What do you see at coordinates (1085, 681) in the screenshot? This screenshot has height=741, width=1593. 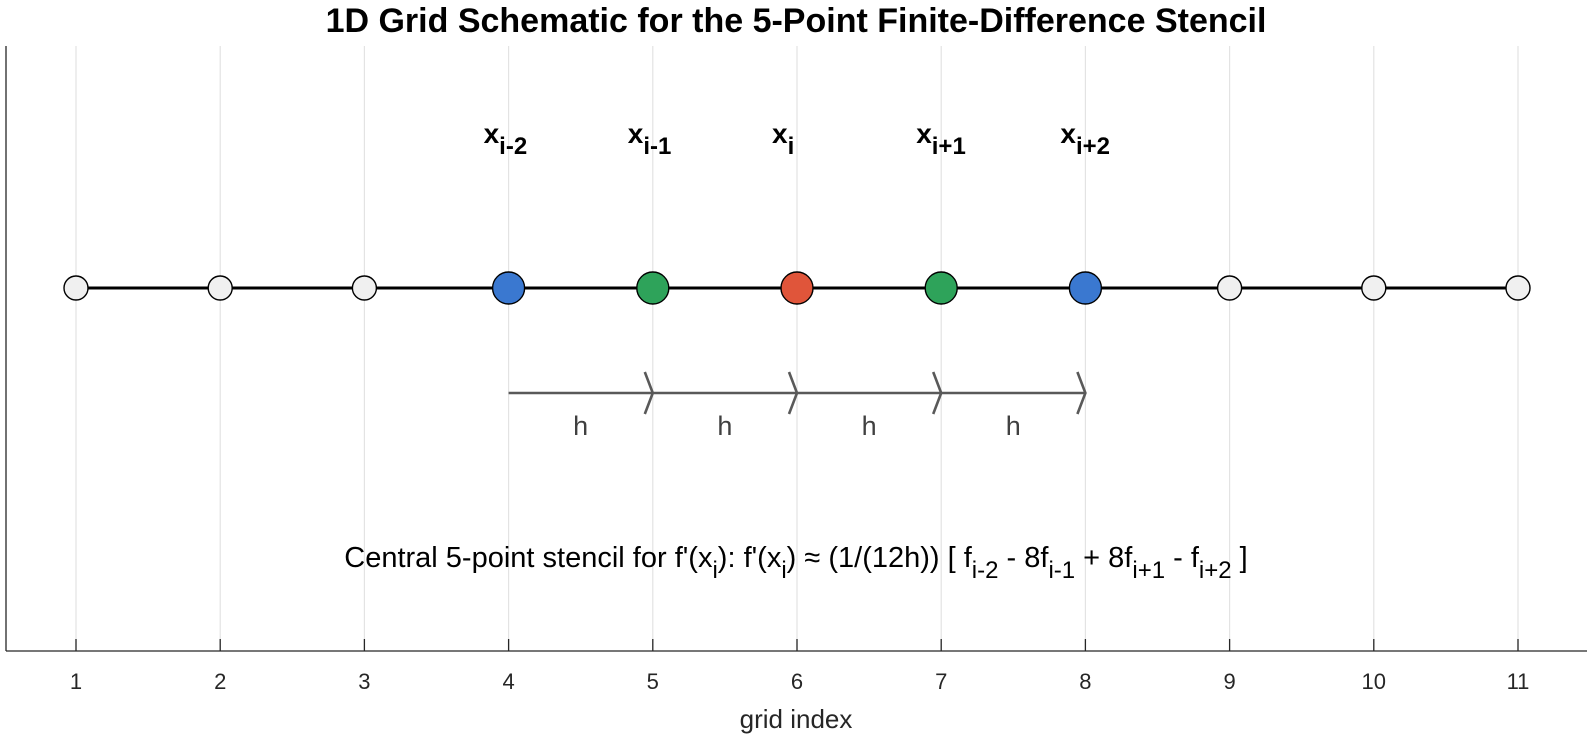 I see `x-tick-label: 8` at bounding box center [1085, 681].